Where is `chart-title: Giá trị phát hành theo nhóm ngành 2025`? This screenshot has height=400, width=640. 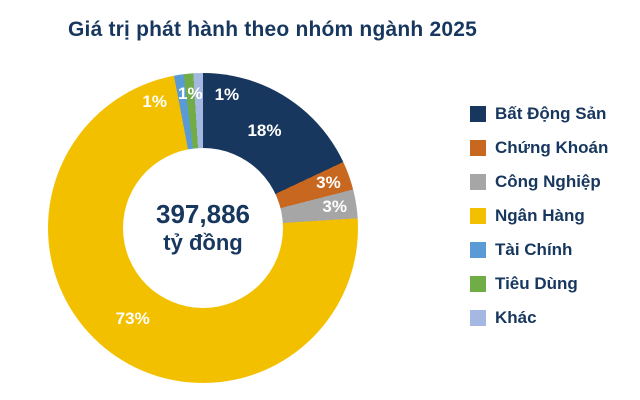
chart-title: Giá trị phát hành theo nhóm ngành 2025 is located at coordinates (272, 29).